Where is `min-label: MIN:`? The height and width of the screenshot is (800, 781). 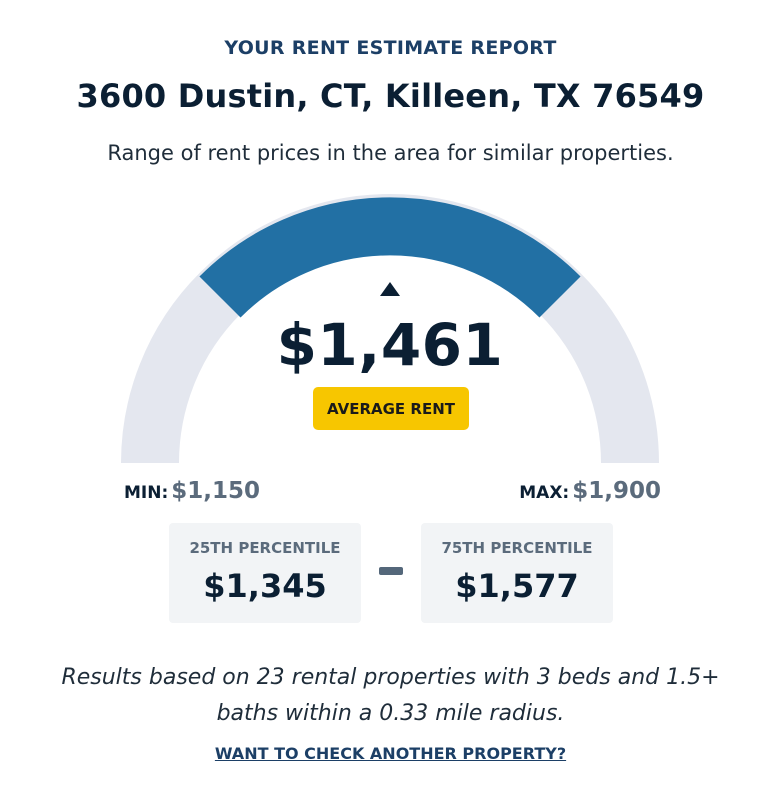
min-label: MIN: is located at coordinates (146, 493).